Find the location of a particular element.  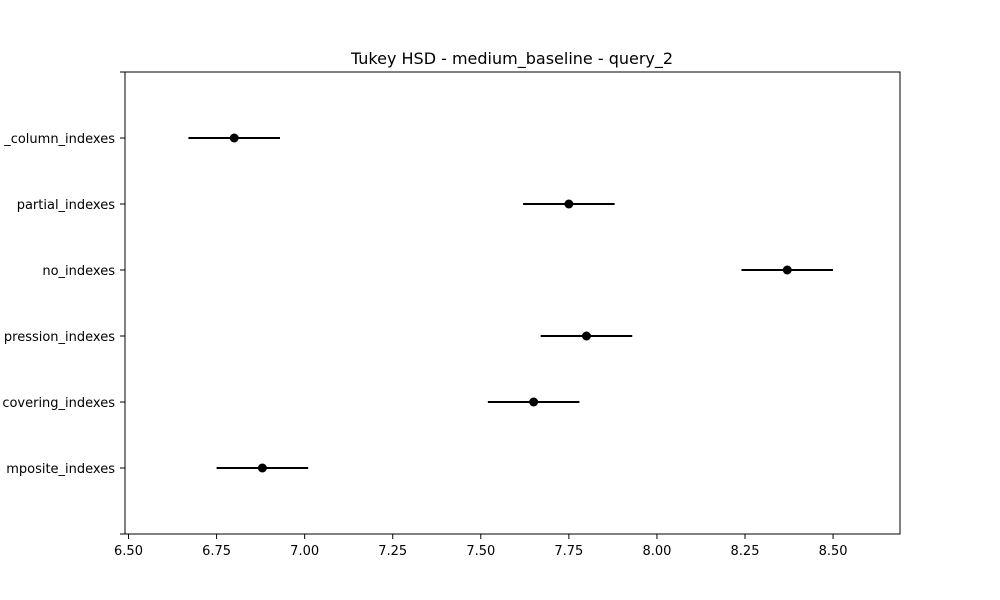

x-tick-label: 8.50 is located at coordinates (833, 551).